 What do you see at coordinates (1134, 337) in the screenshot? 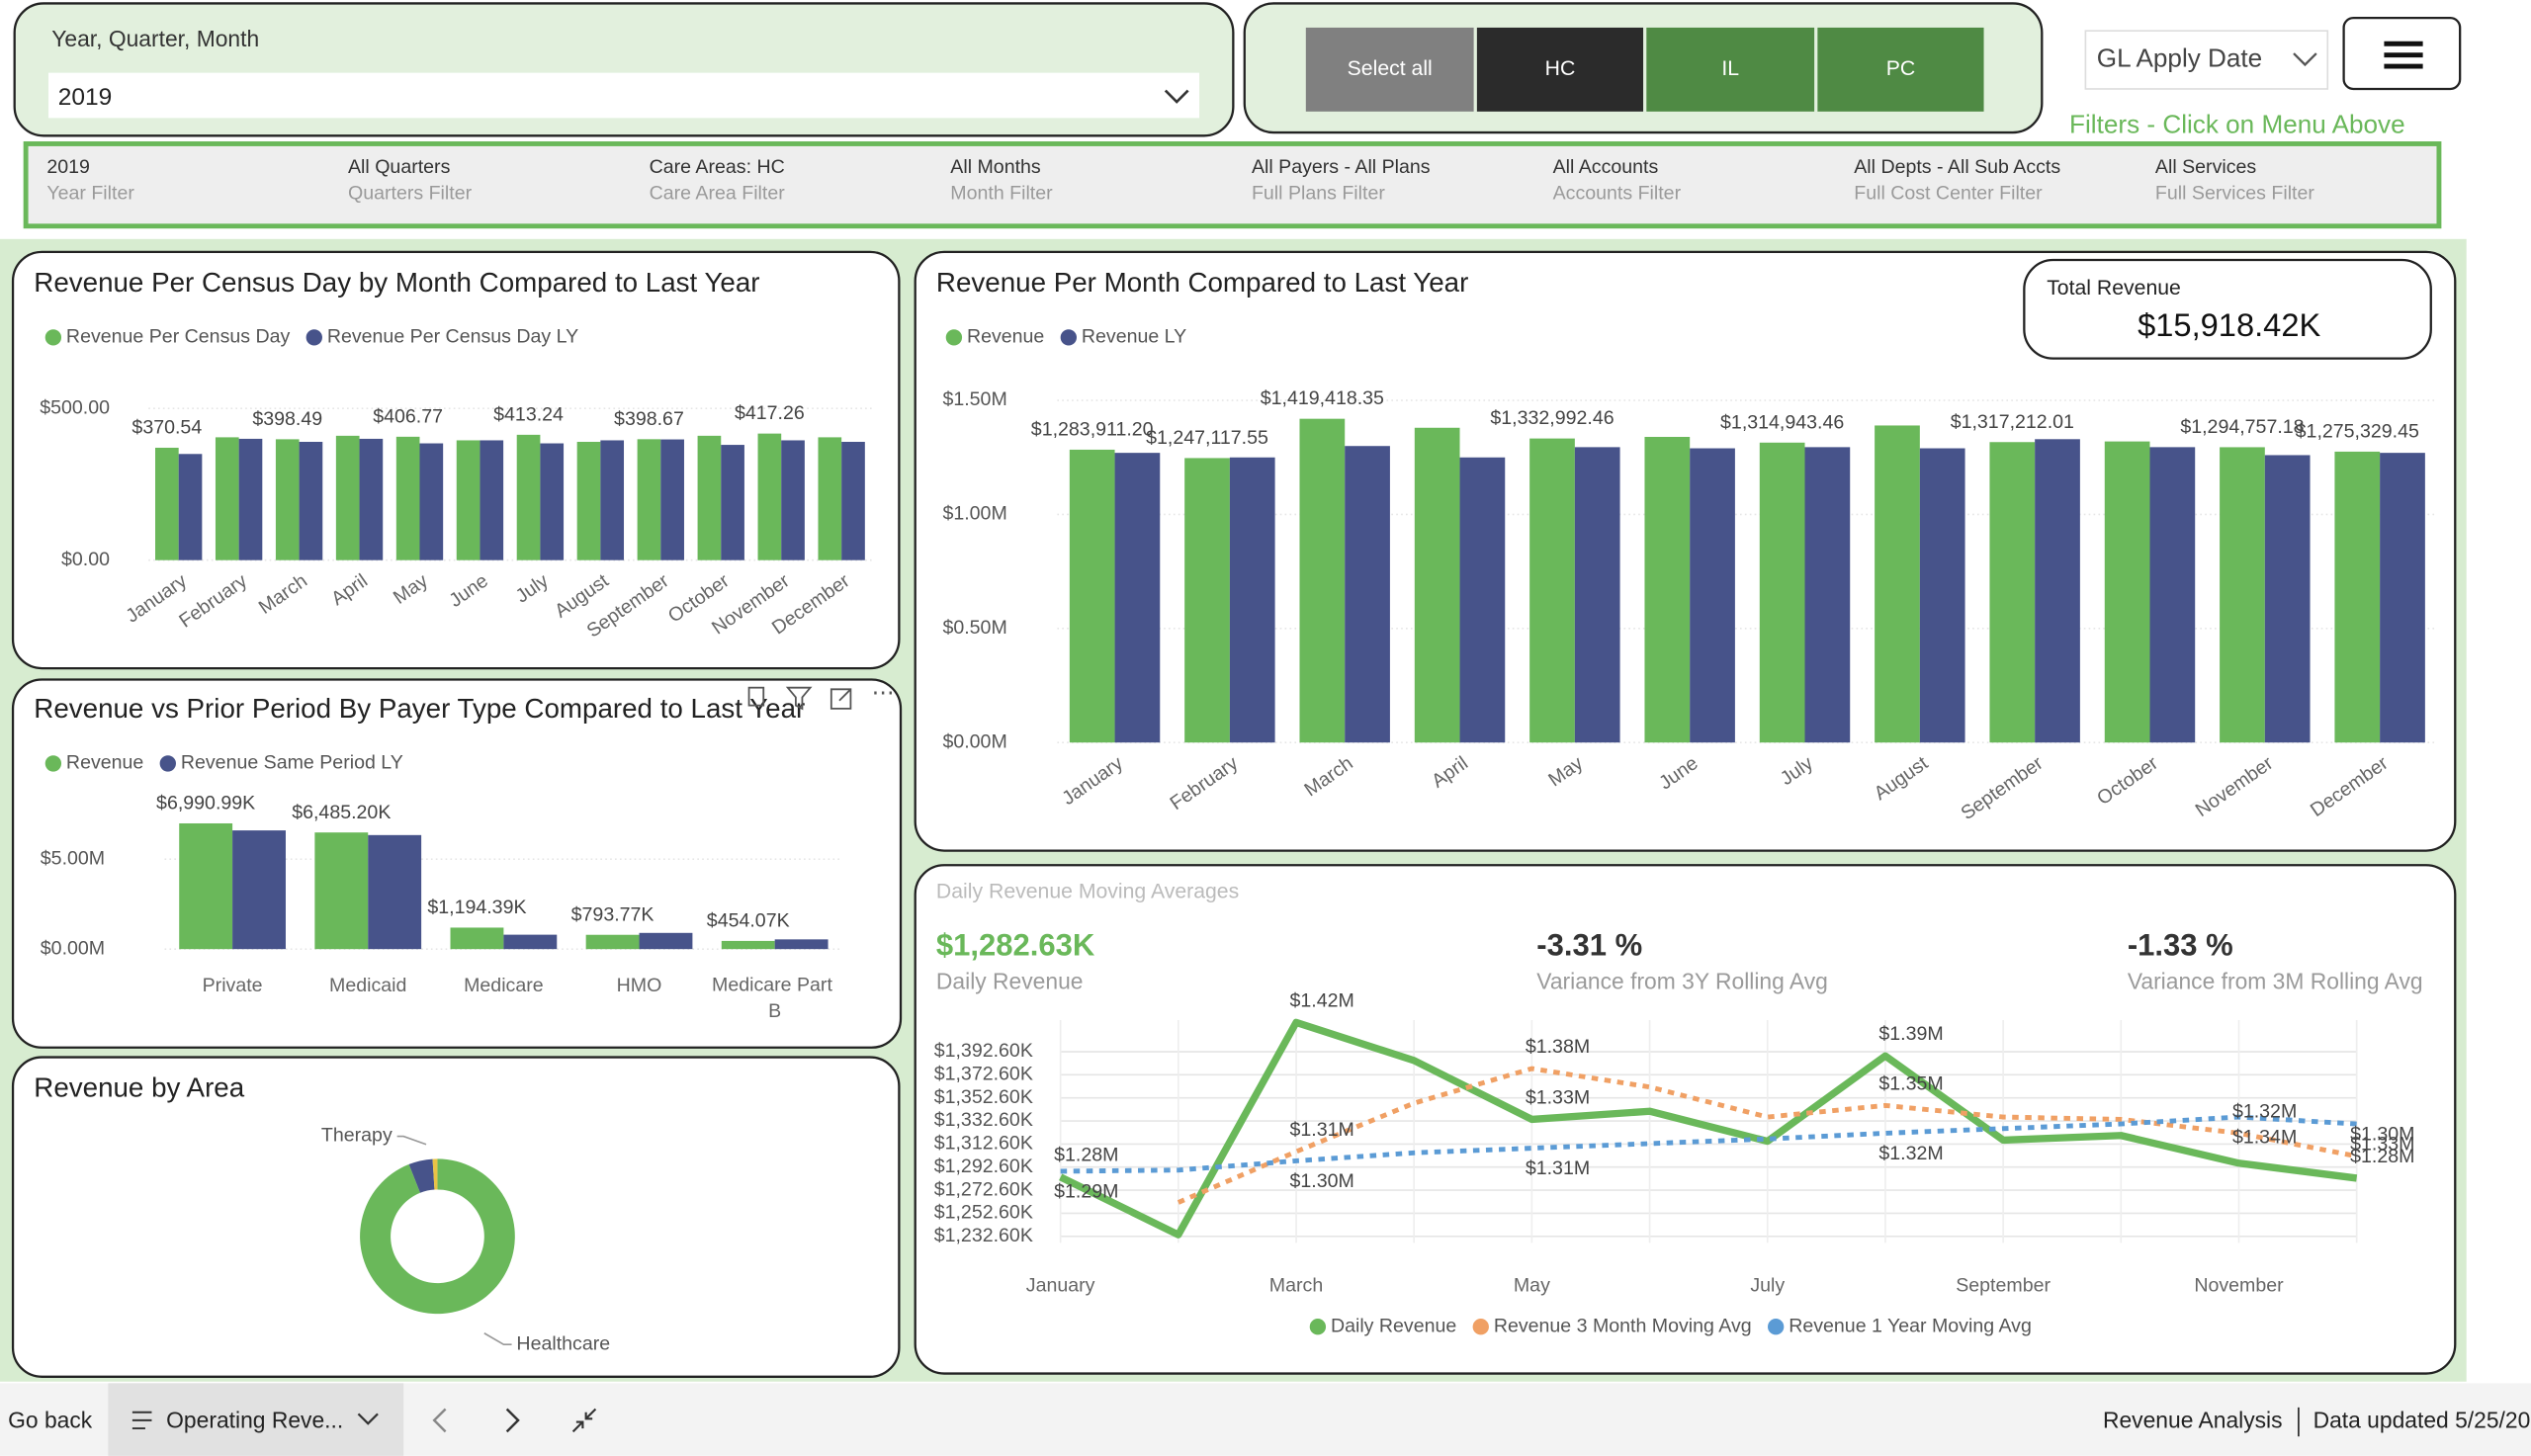
I see `legend-label: Revenue LY` at bounding box center [1134, 337].